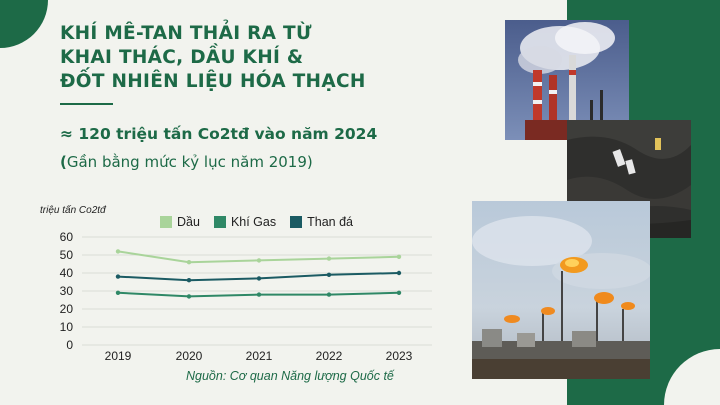  What do you see at coordinates (296, 222) in the screenshot?
I see `legend-swatch-coal` at bounding box center [296, 222].